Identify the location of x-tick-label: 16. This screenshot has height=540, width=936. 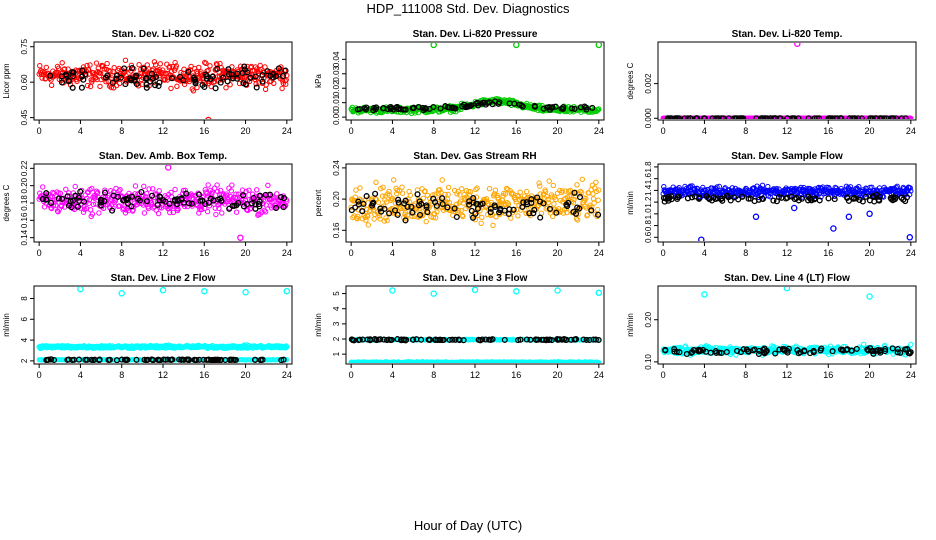
(828, 253).